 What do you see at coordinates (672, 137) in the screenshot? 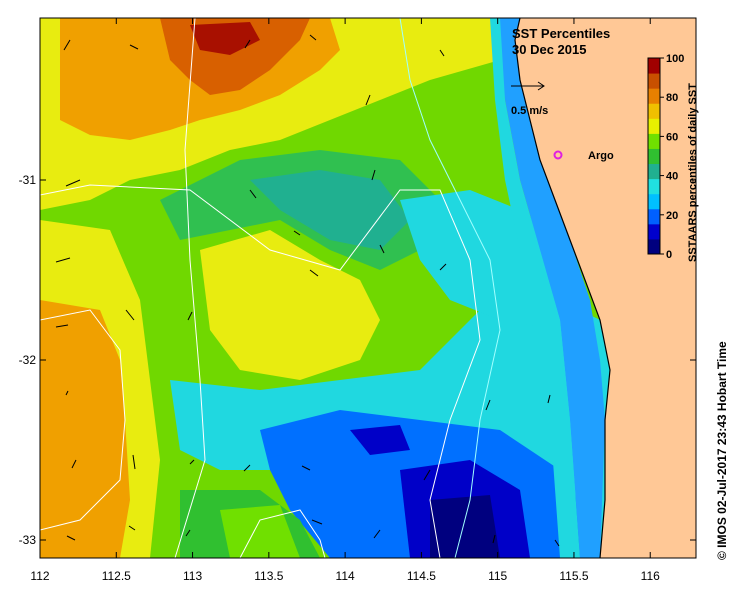
I see `colorbar-tick-label: 60` at bounding box center [672, 137].